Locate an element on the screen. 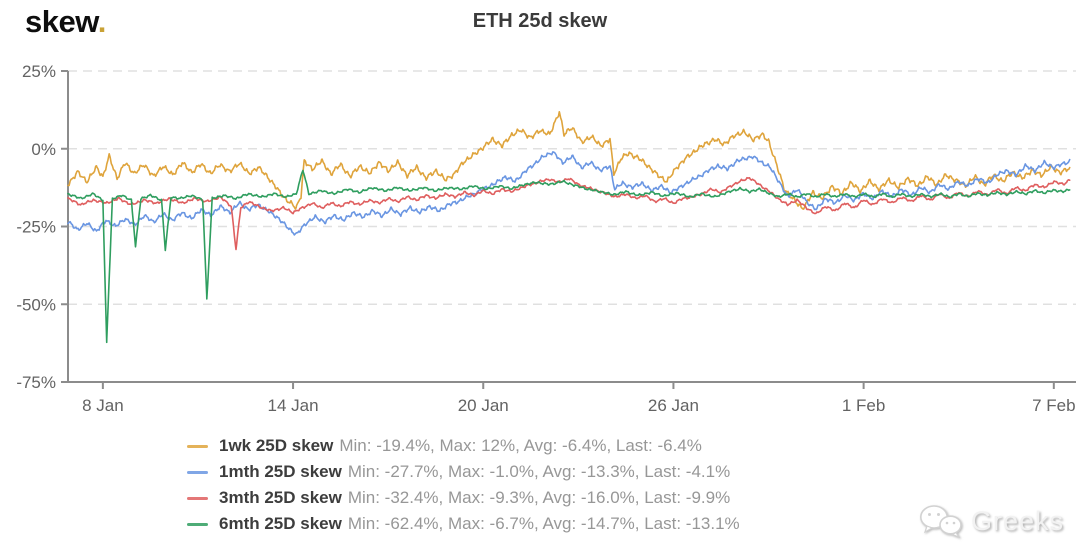  legend-label: 1mth 25D skew is located at coordinates (280, 471).